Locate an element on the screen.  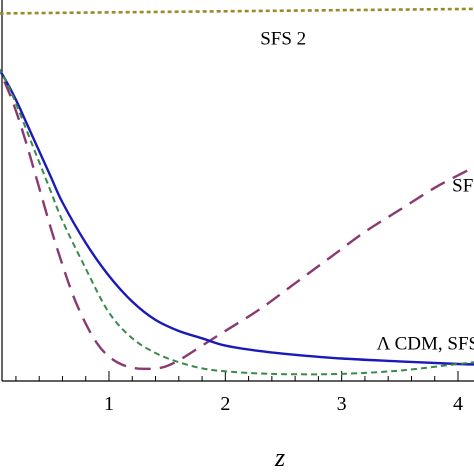
x-tick-label: 2 is located at coordinates (225, 404).